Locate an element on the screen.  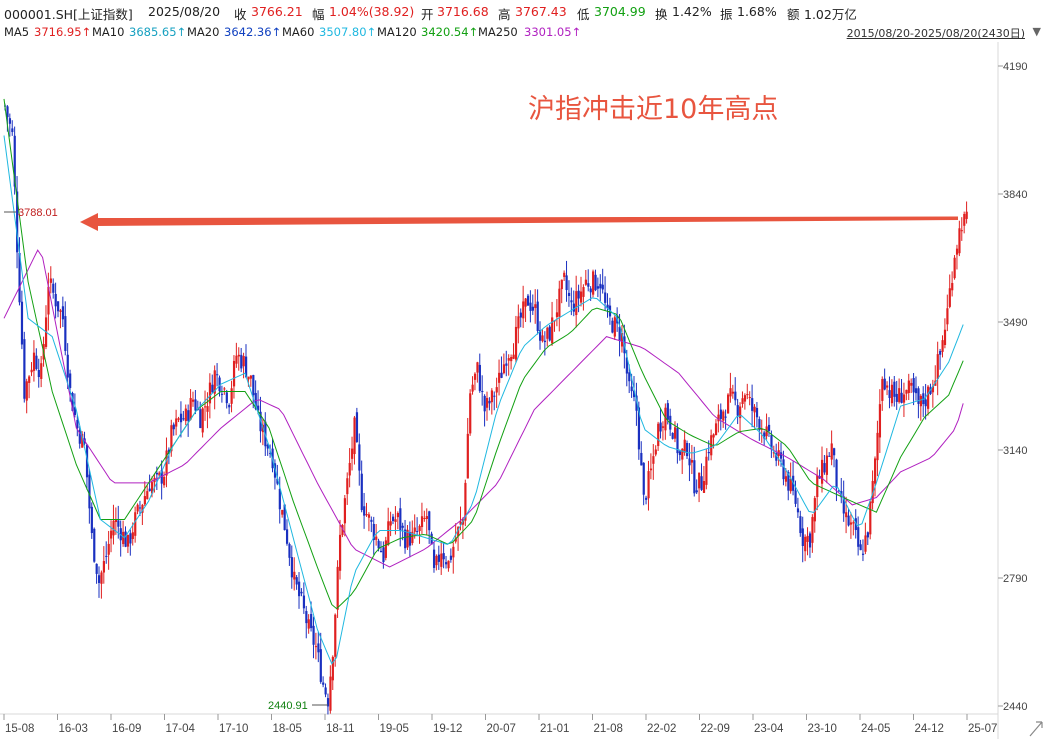
x-tick-label: 25-07 is located at coordinates (982, 729).